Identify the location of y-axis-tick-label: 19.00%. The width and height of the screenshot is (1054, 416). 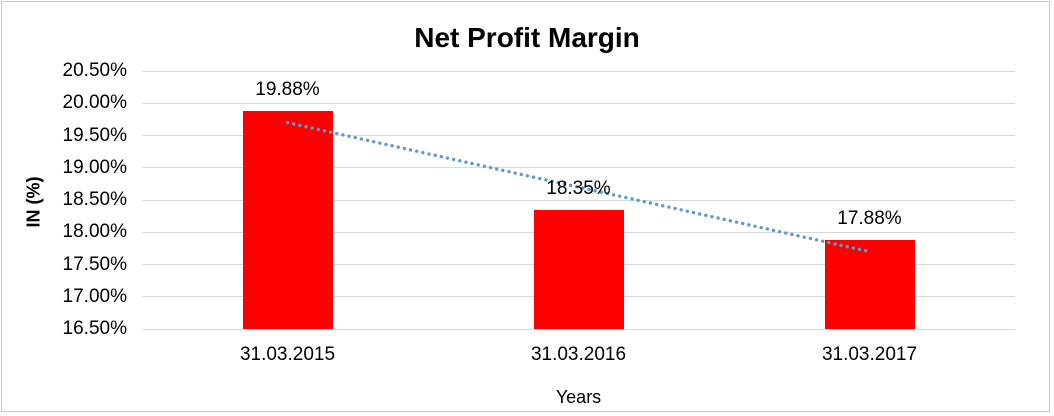
(94, 167).